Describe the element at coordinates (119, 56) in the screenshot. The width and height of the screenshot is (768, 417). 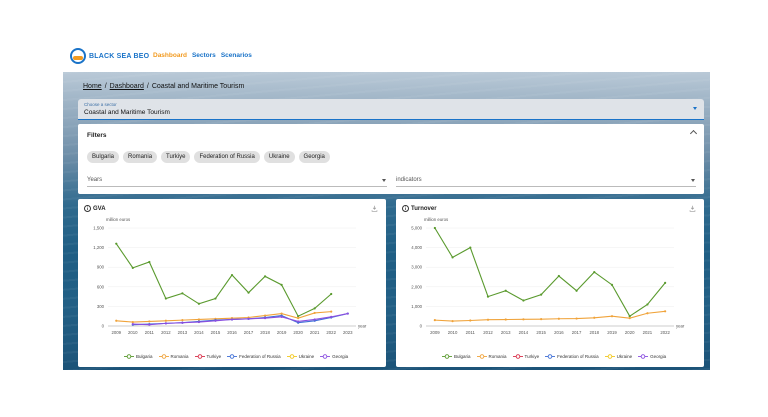
I see `brand-name: BLACK SEA BEO` at that location.